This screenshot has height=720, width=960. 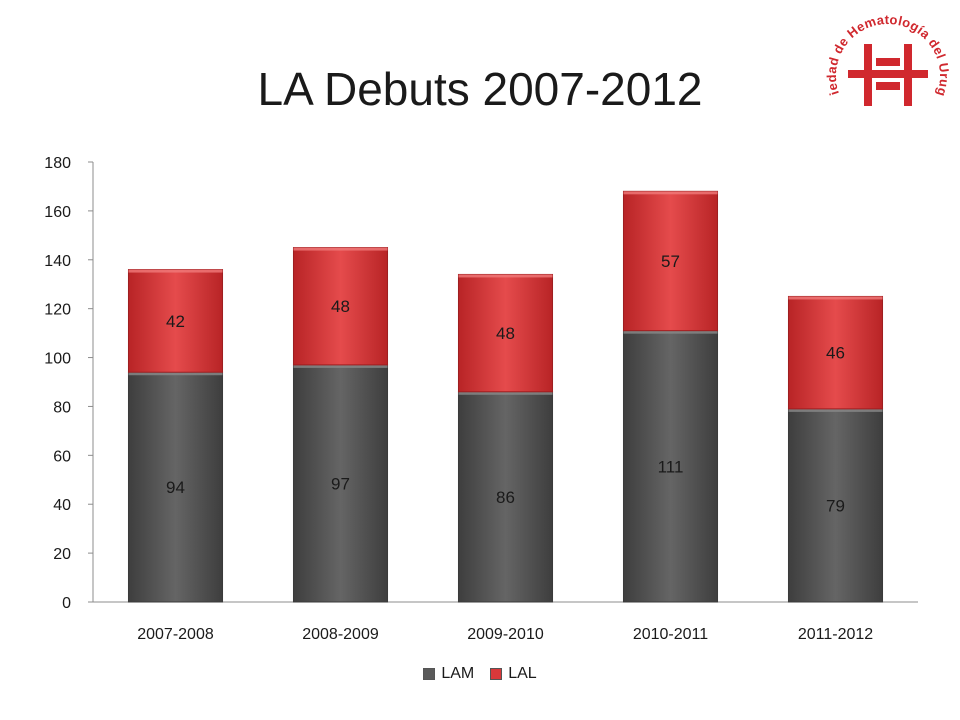 I want to click on legend-item-lam: LAM, so click(x=448, y=674).